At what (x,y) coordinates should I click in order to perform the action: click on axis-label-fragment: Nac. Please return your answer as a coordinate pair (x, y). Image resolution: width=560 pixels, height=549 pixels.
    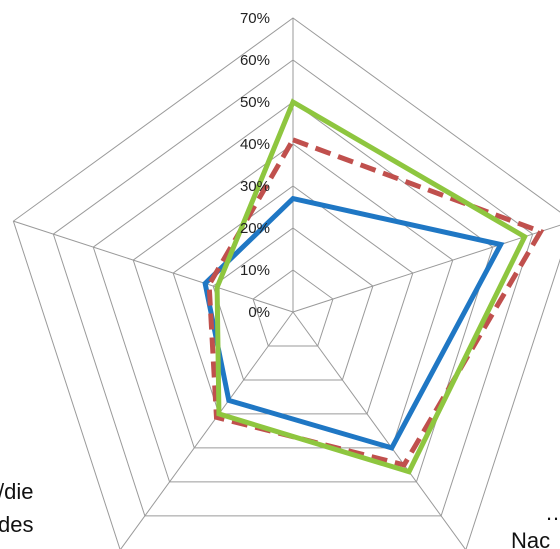
    Looking at the image, I should click on (530, 538).